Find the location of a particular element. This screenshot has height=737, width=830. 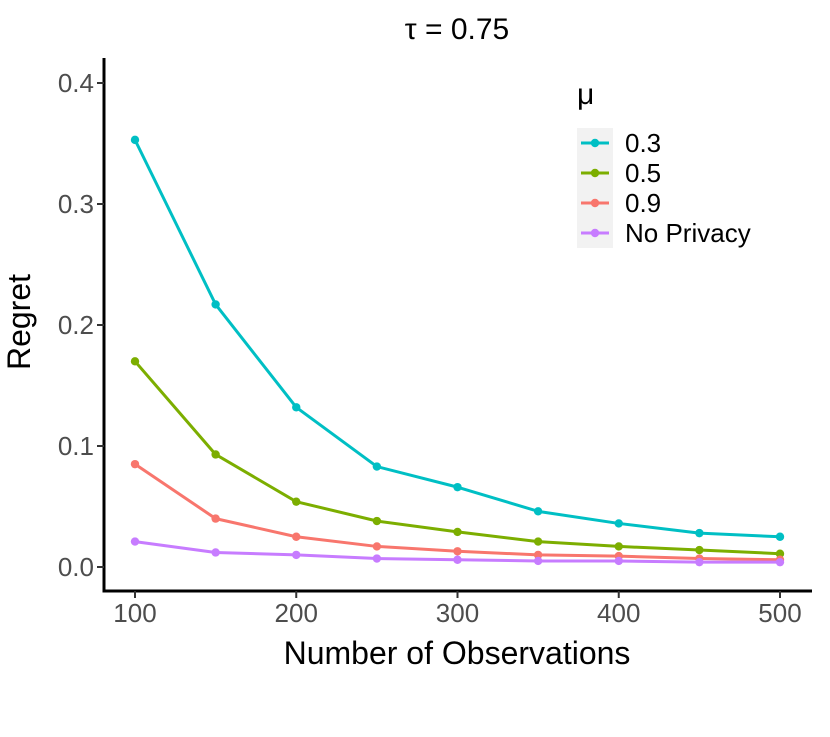

series-line is located at coordinates (457, 512).